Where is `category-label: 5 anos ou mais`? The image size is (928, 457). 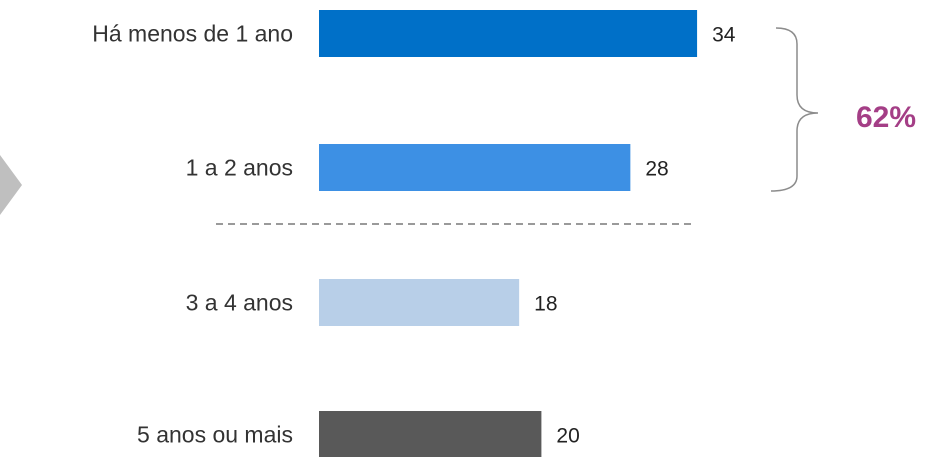 category-label: 5 anos ou mais is located at coordinates (215, 435).